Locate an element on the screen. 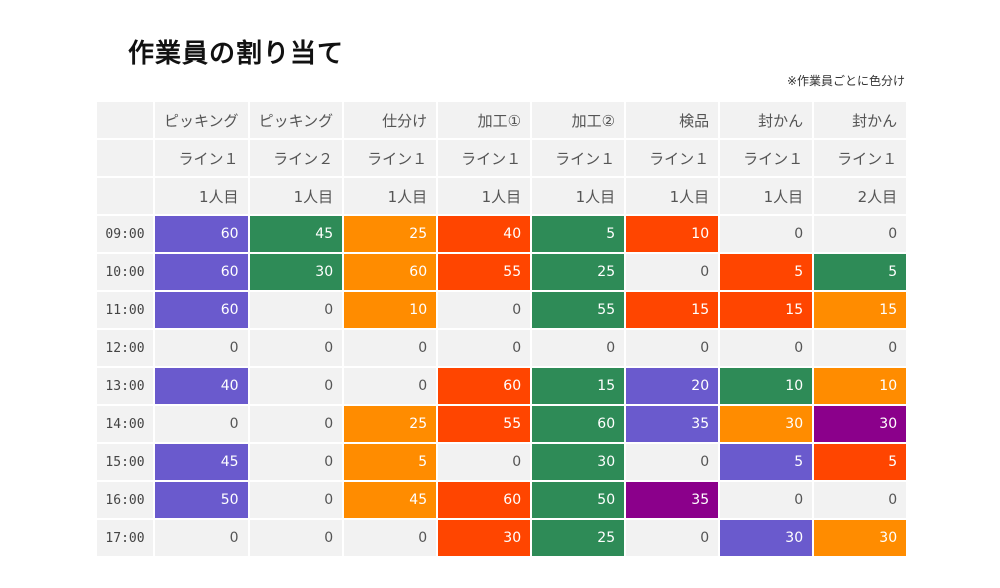  time-label: 09:00 is located at coordinates (125, 234).